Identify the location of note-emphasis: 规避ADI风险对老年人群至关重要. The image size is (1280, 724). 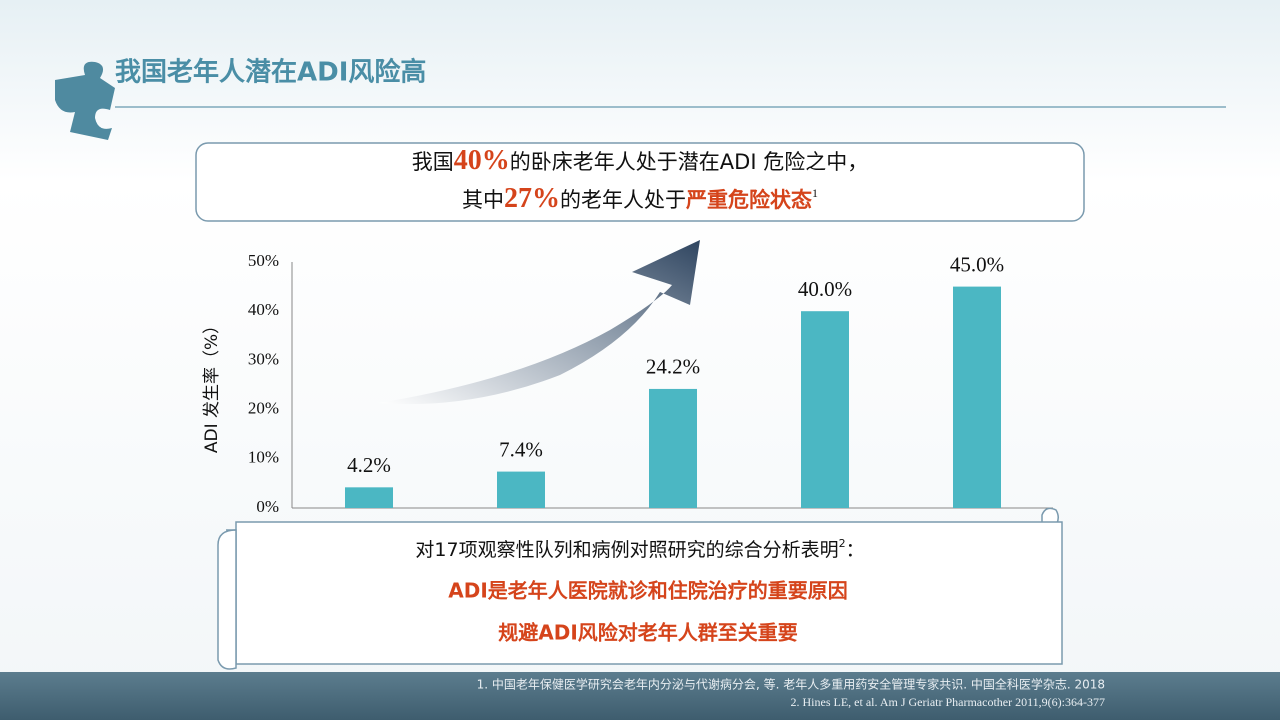
(648, 633).